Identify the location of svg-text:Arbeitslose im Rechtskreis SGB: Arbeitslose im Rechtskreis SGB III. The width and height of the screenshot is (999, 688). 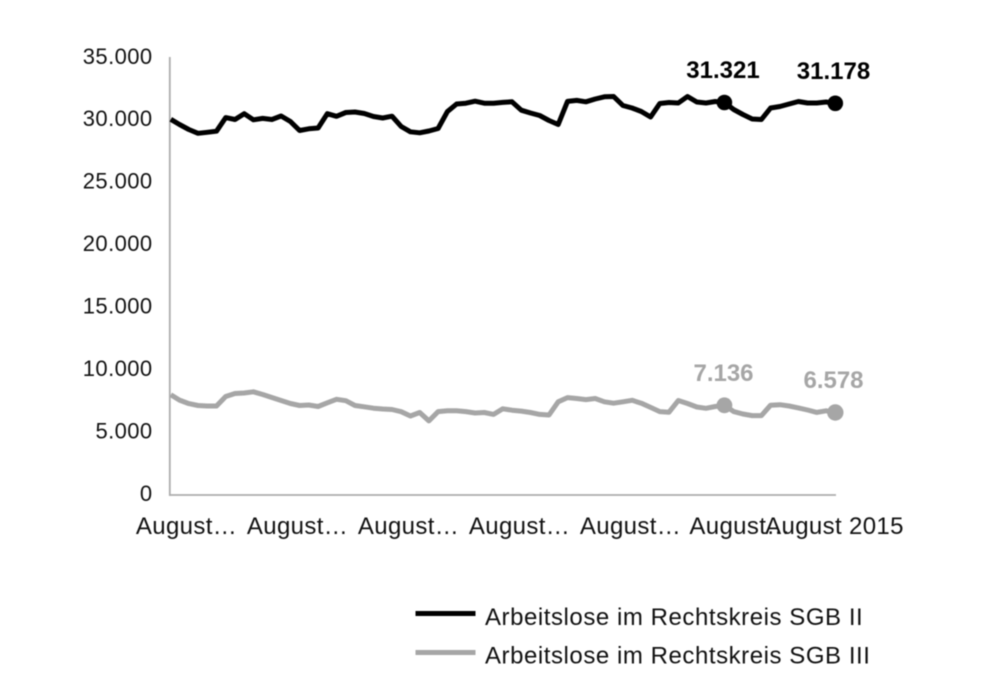
(677, 656).